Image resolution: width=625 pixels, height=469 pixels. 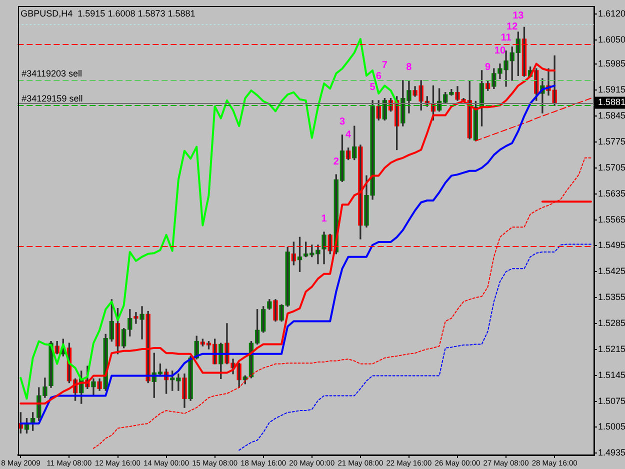 What do you see at coordinates (506, 38) in the screenshot?
I see `text: 11` at bounding box center [506, 38].